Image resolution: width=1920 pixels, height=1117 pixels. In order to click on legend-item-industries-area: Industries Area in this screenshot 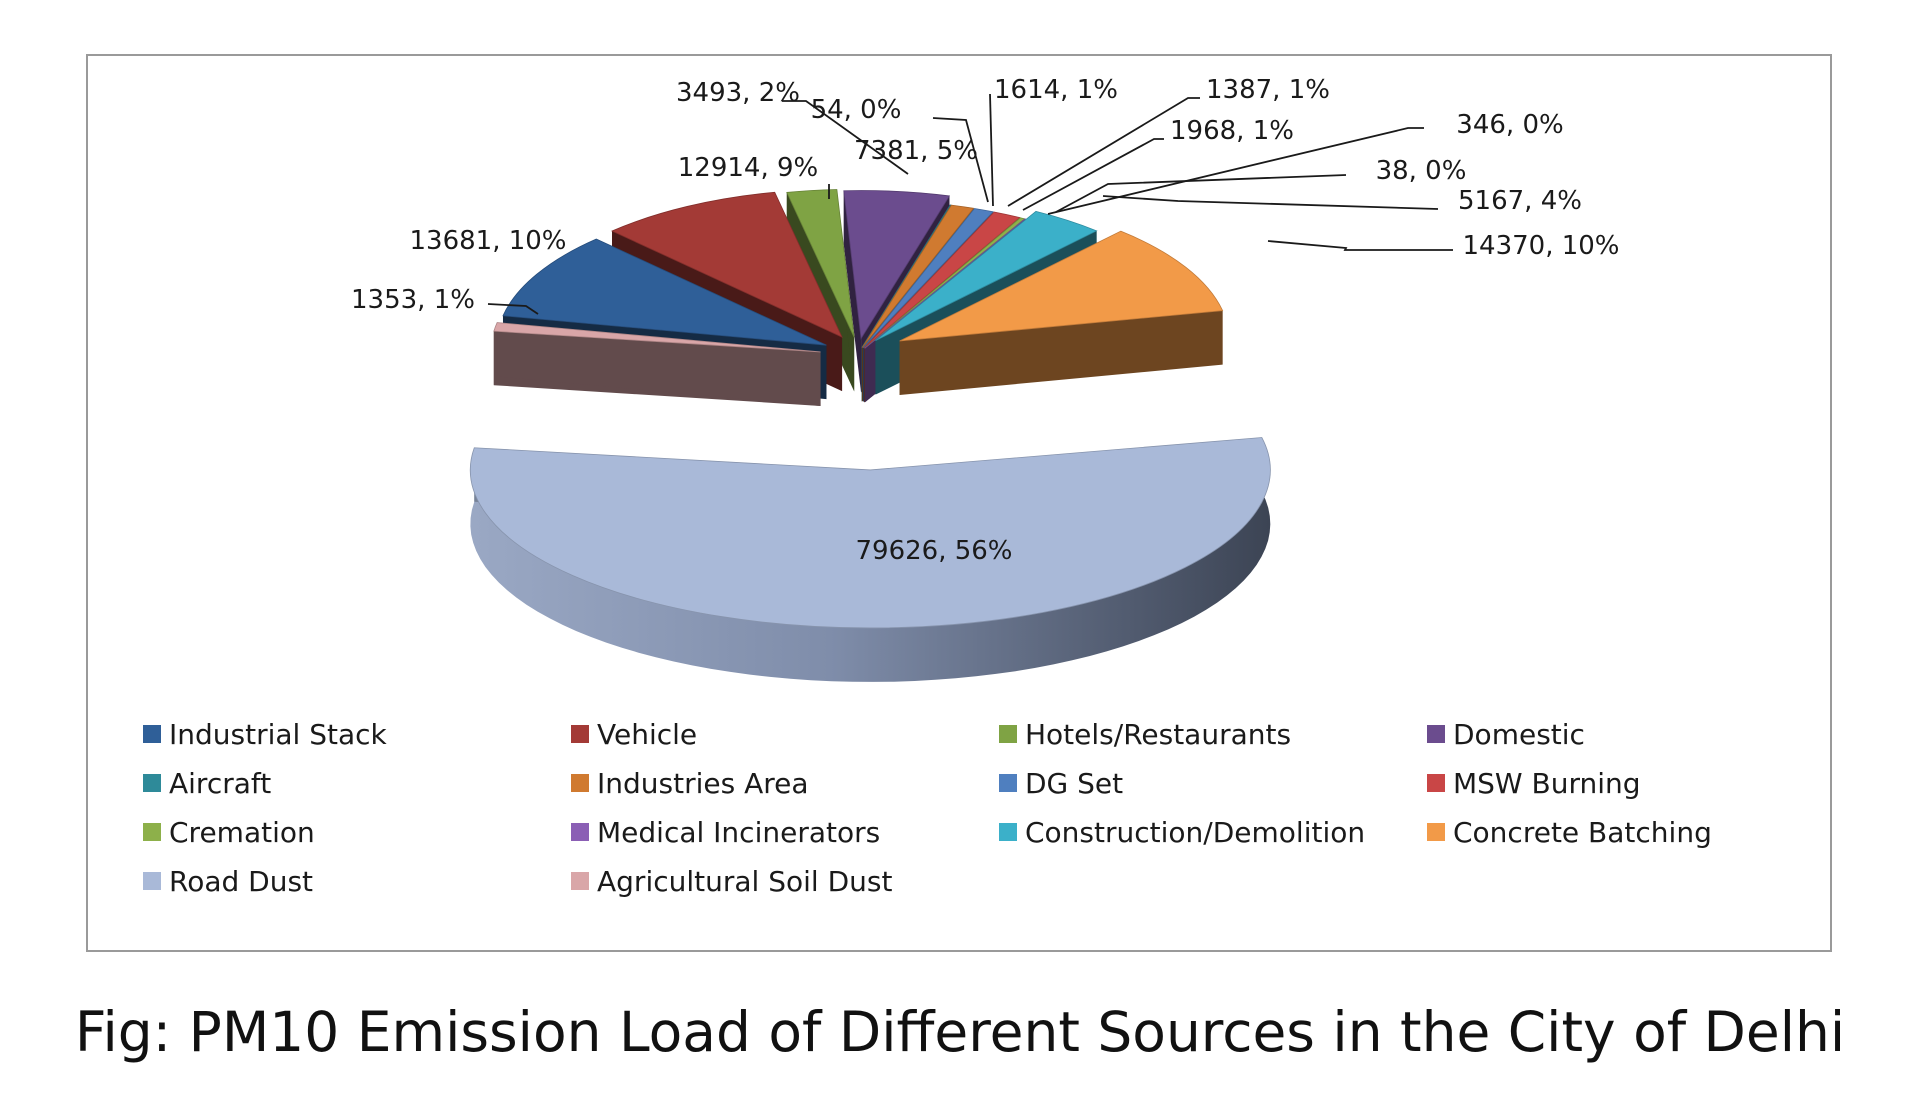, I will do `click(785, 783)`.